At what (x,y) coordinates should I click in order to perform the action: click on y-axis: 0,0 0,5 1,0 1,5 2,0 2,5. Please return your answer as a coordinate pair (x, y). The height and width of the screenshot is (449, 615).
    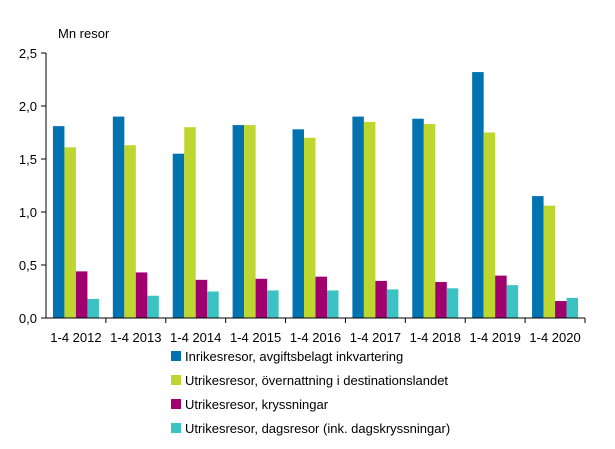
    Looking at the image, I should click on (33, 186).